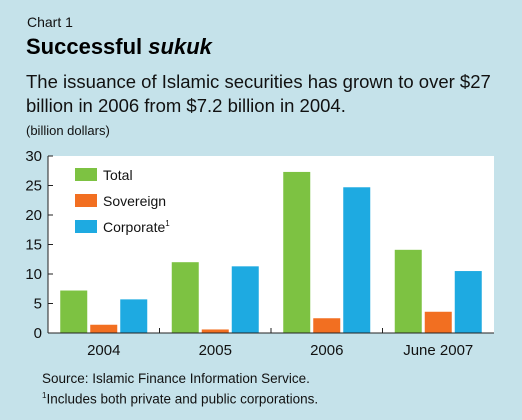 Image resolution: width=522 pixels, height=420 pixels. I want to click on y-tick-label: 15, so click(33, 245).